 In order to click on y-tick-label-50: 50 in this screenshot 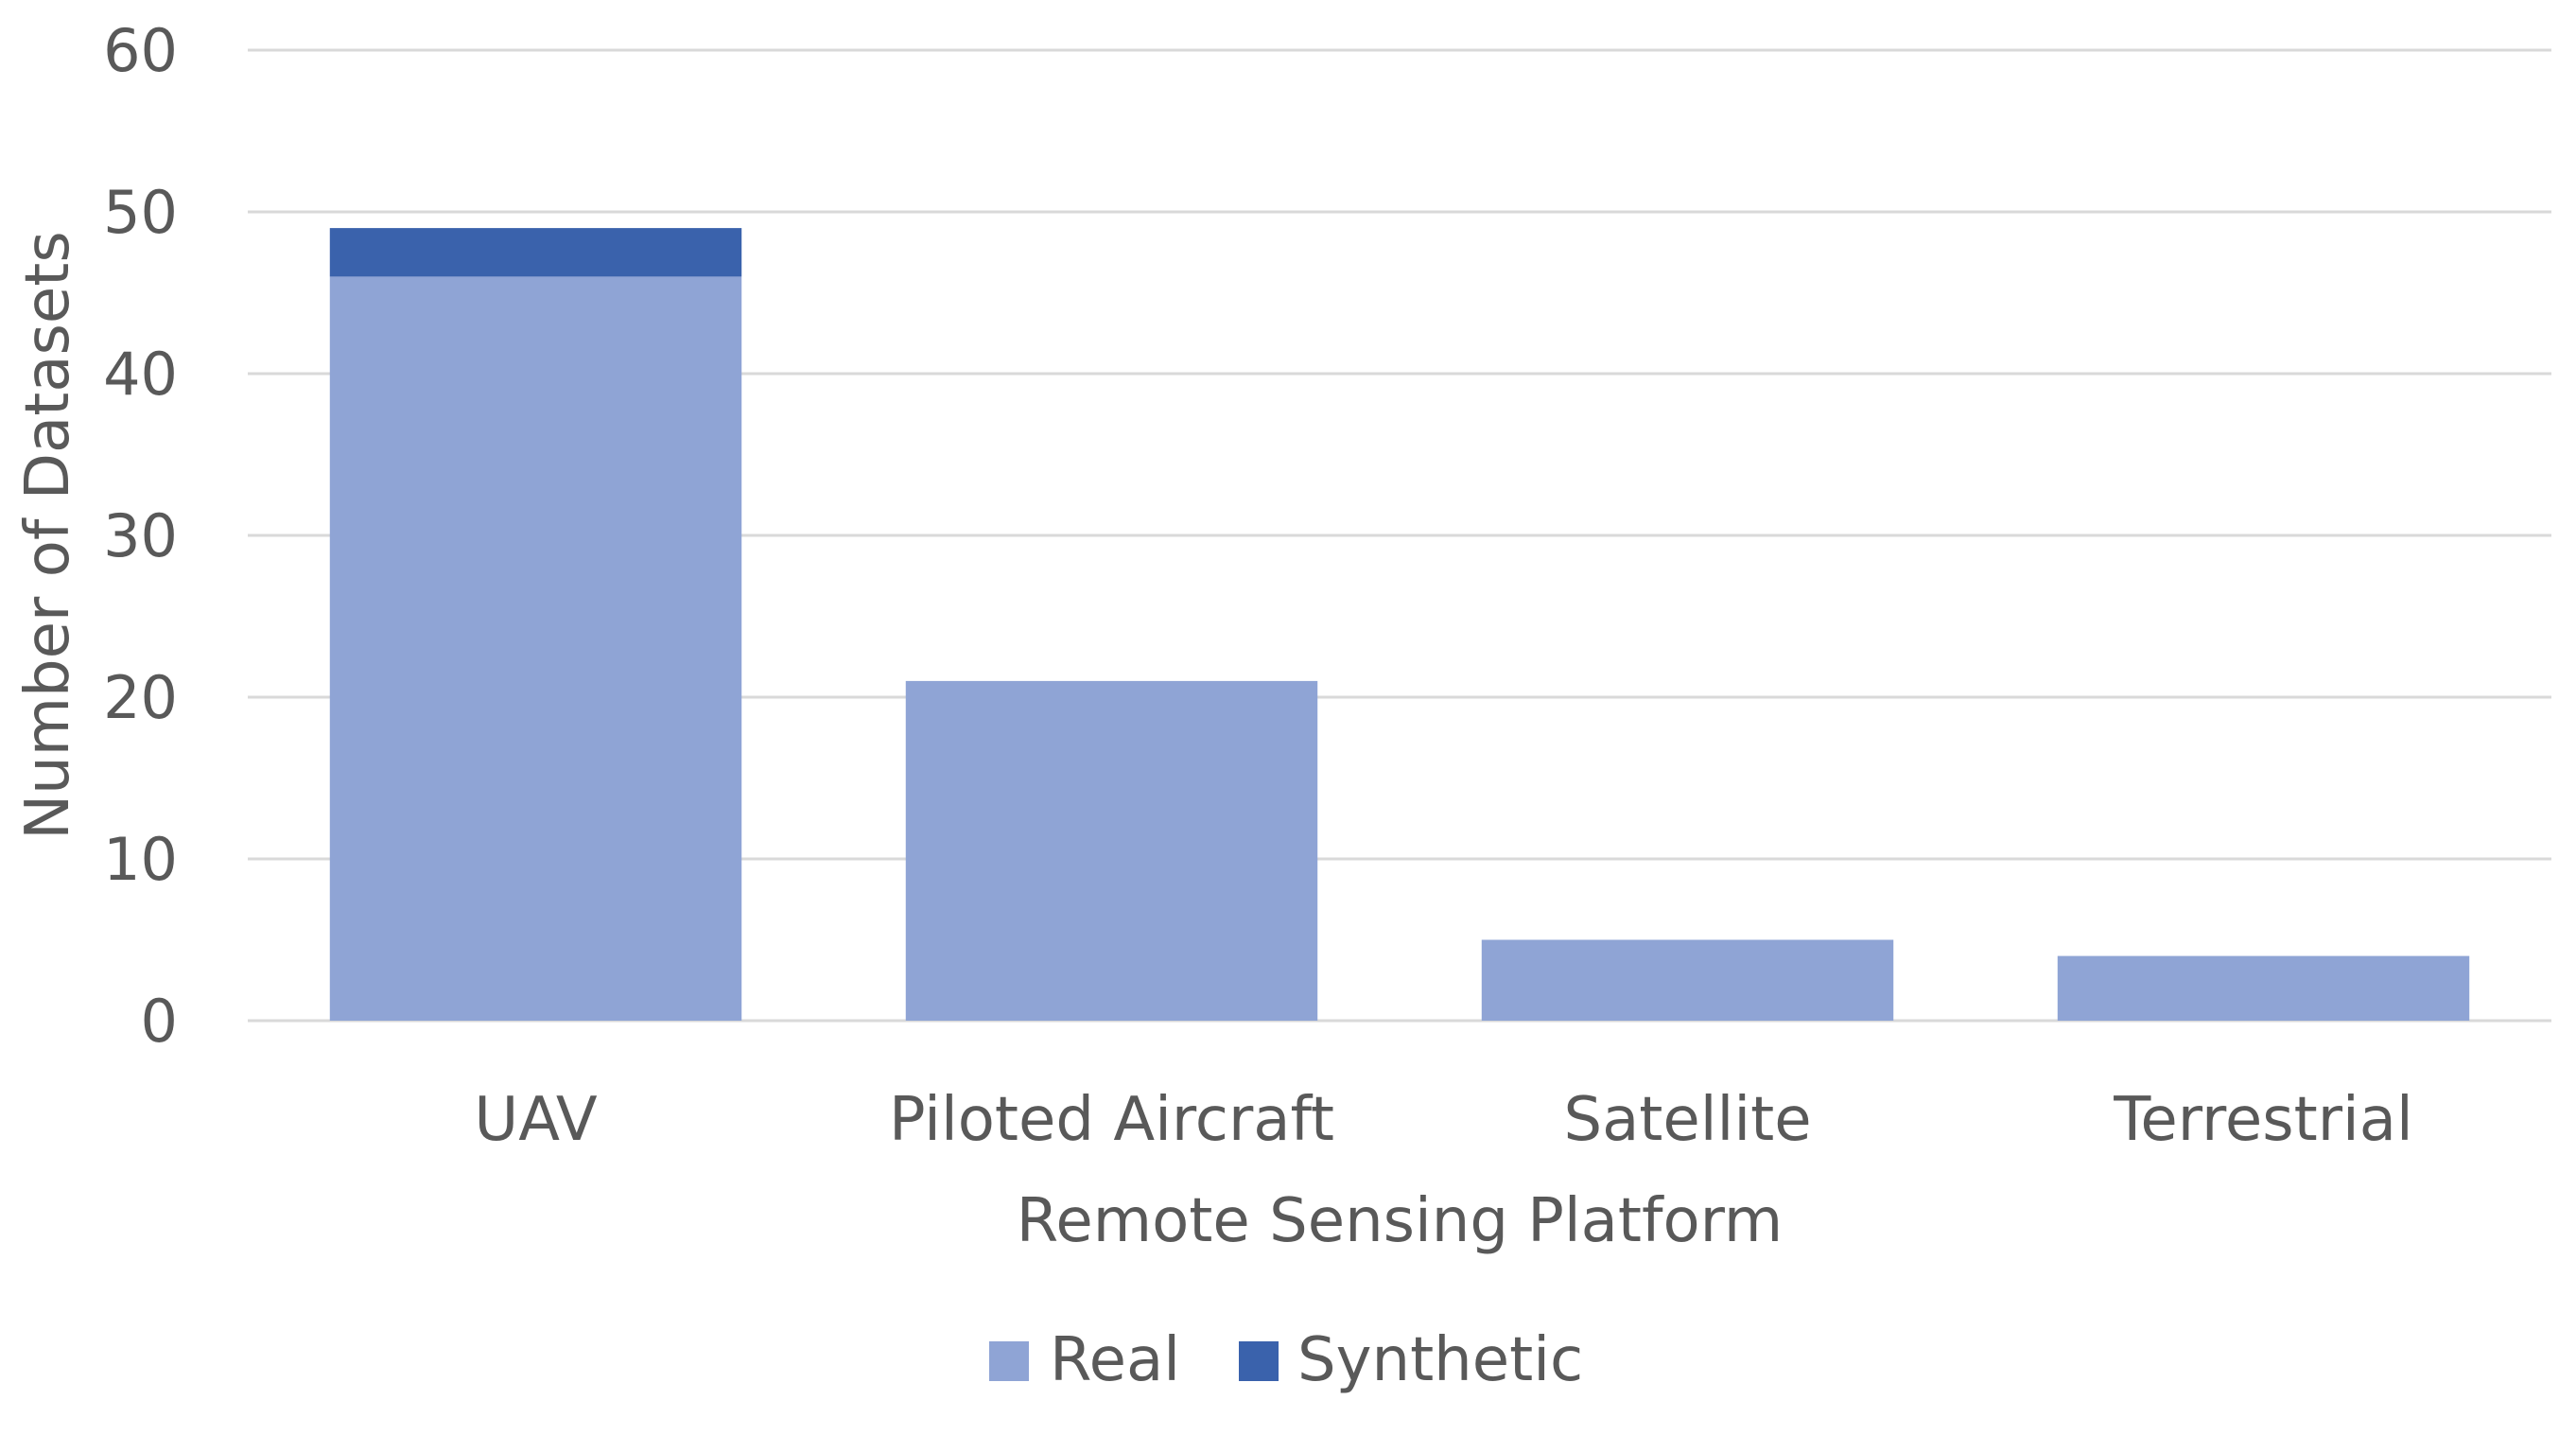, I will do `click(140, 212)`.